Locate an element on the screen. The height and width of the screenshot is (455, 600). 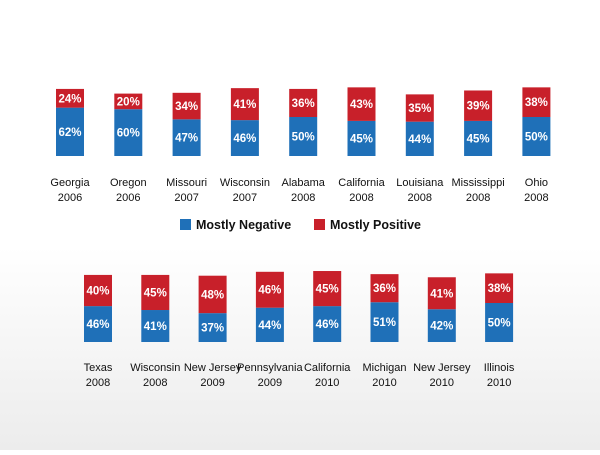
data-label-positive: 48% is located at coordinates (212, 295).